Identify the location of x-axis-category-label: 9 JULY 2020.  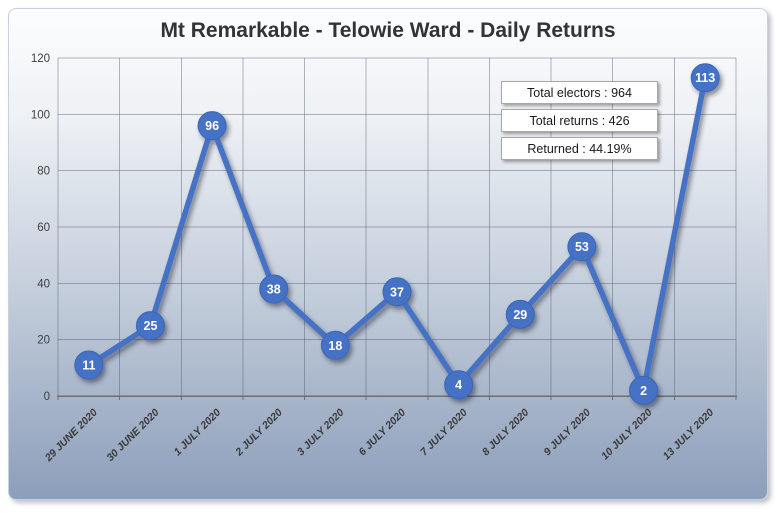
(567, 433).